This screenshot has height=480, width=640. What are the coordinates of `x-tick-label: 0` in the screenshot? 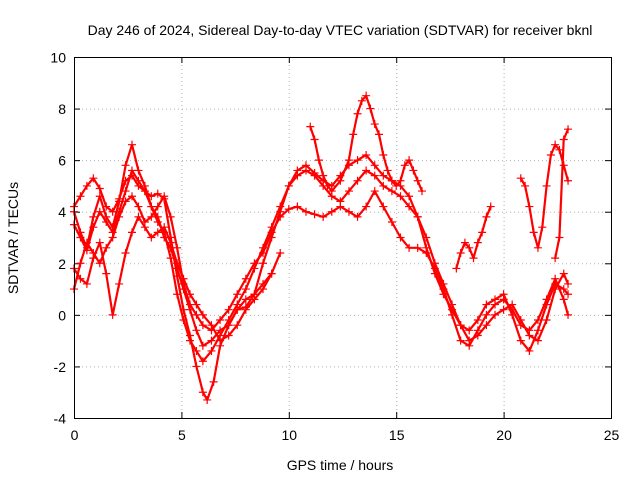 It's located at (75, 435).